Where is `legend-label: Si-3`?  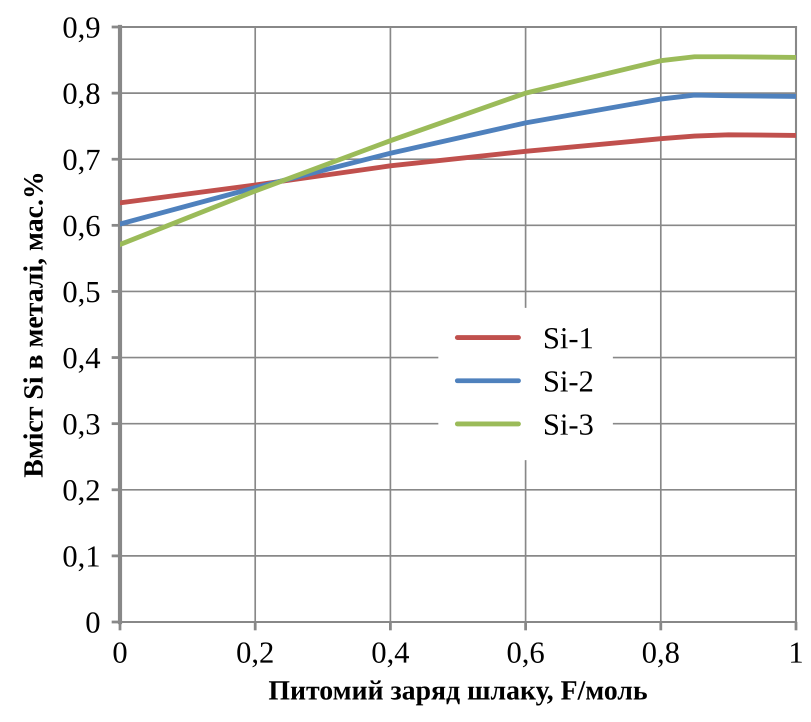
legend-label: Si-3 is located at coordinates (568, 424).